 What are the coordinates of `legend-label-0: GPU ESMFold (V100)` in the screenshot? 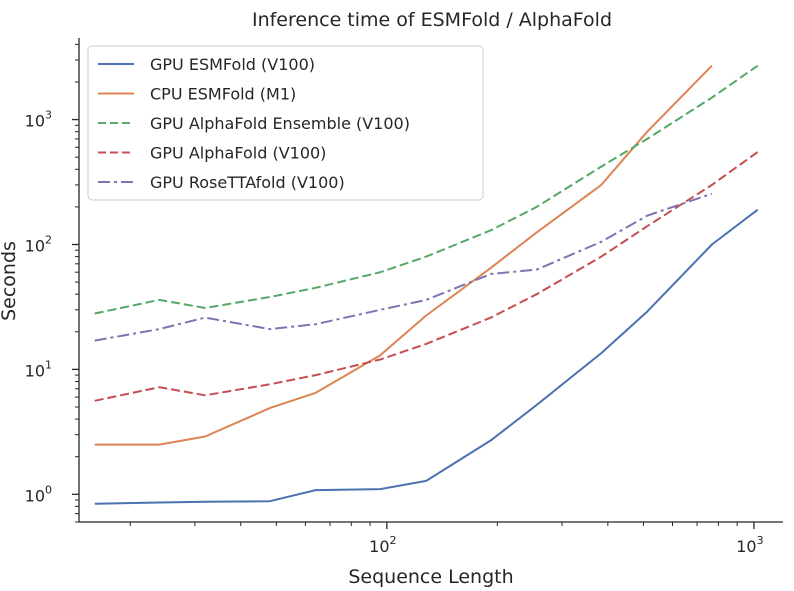 It's located at (232, 64).